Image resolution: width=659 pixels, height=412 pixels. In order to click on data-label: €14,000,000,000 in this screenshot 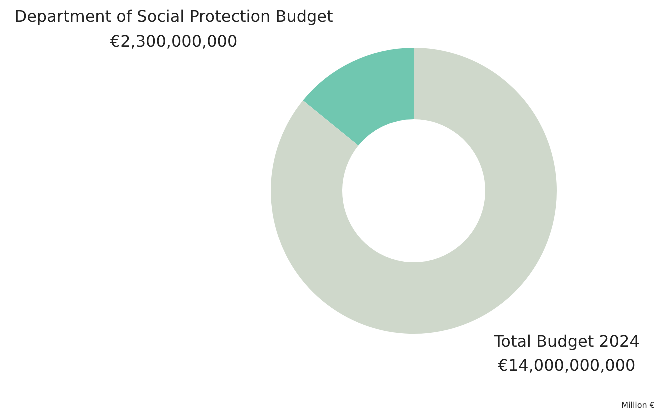, I will do `click(567, 366)`.